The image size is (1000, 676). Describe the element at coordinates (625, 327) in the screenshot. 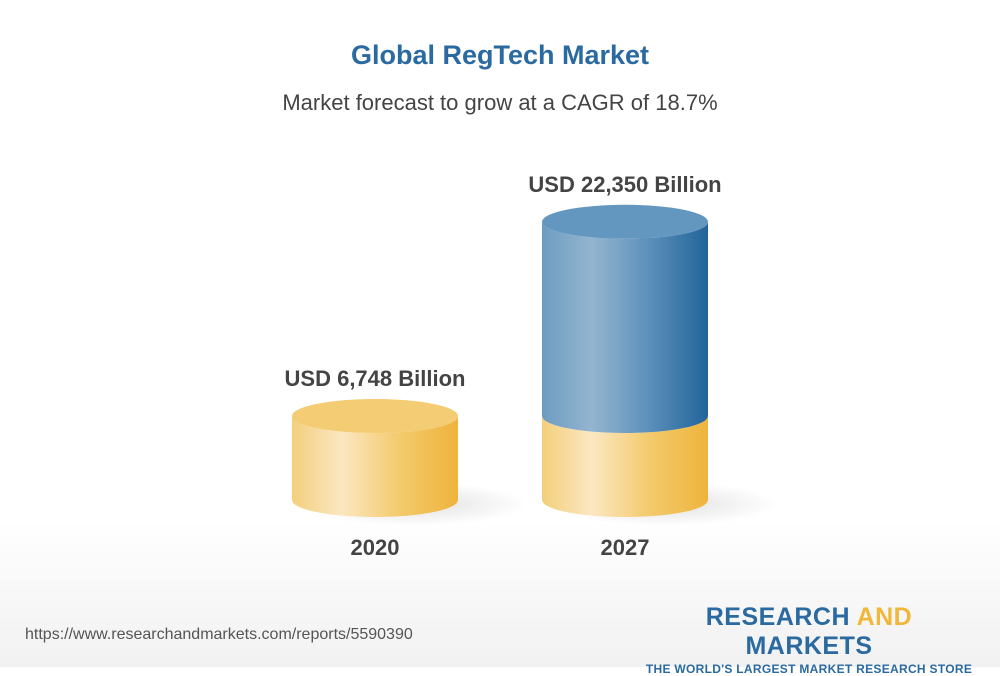

I see `cylinder-growth-segment-2027` at that location.